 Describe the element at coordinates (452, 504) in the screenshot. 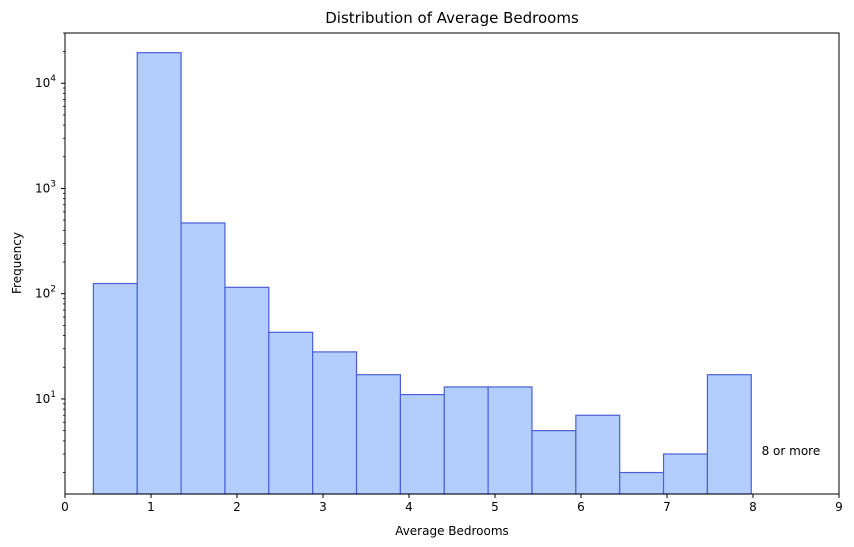

I see `x-ticks-group: 0 1 2 3 4 5 6 7 8 9` at that location.